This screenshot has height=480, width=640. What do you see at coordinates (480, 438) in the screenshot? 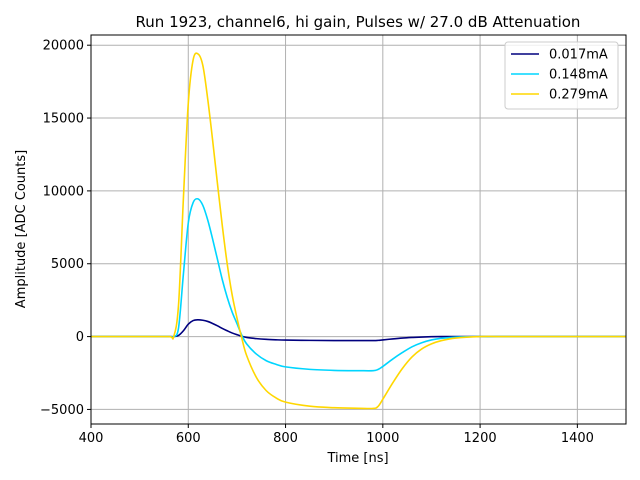
I see `x-tick-label: 1200` at bounding box center [480, 438].